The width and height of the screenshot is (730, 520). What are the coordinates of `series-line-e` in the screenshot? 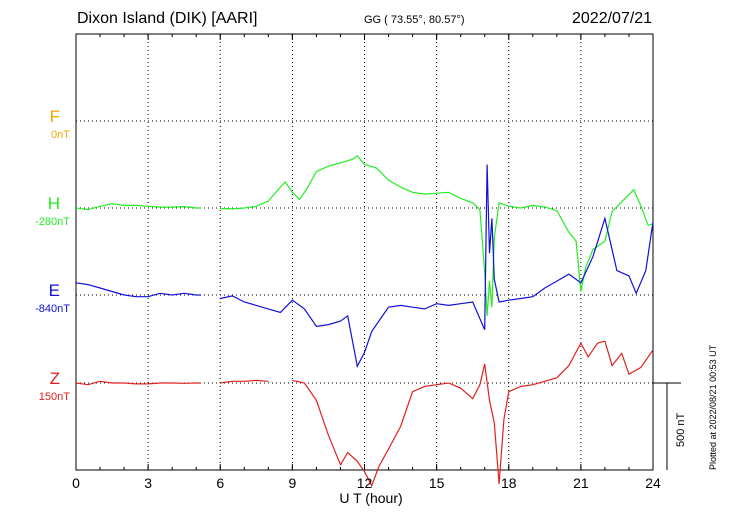 It's located at (138, 290).